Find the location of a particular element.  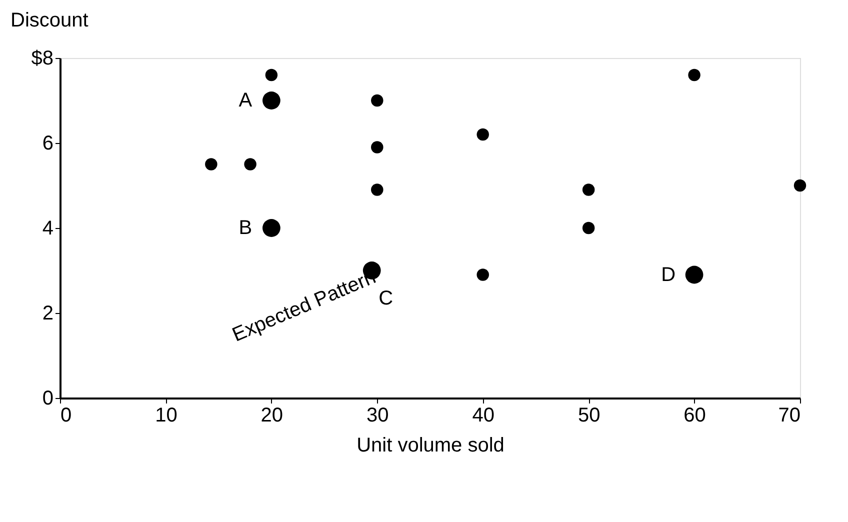

y-tick-label: $8 is located at coordinates (42, 59).